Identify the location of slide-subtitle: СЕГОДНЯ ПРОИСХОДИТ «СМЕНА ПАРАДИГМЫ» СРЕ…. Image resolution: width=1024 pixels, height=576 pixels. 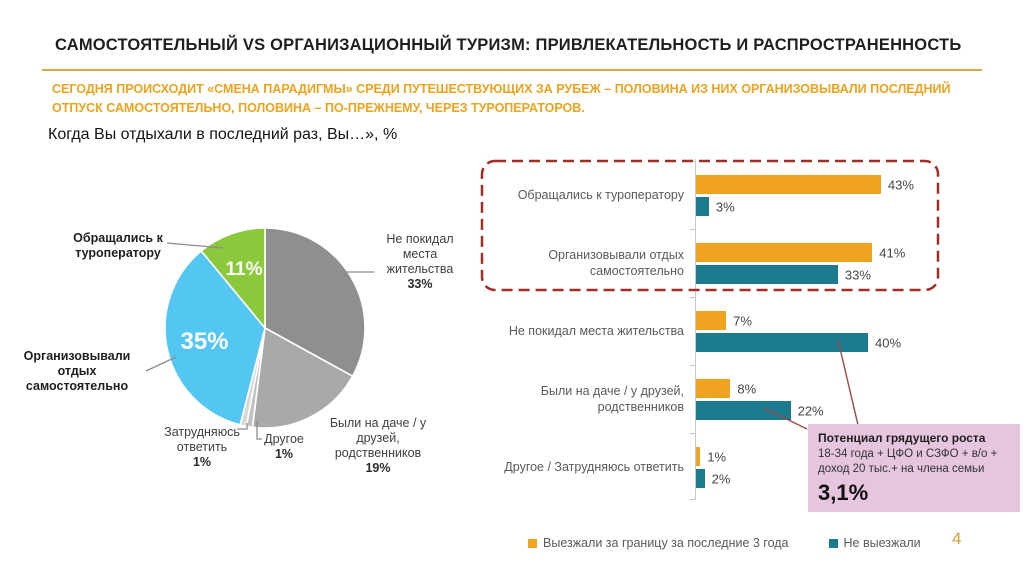
(501, 99).